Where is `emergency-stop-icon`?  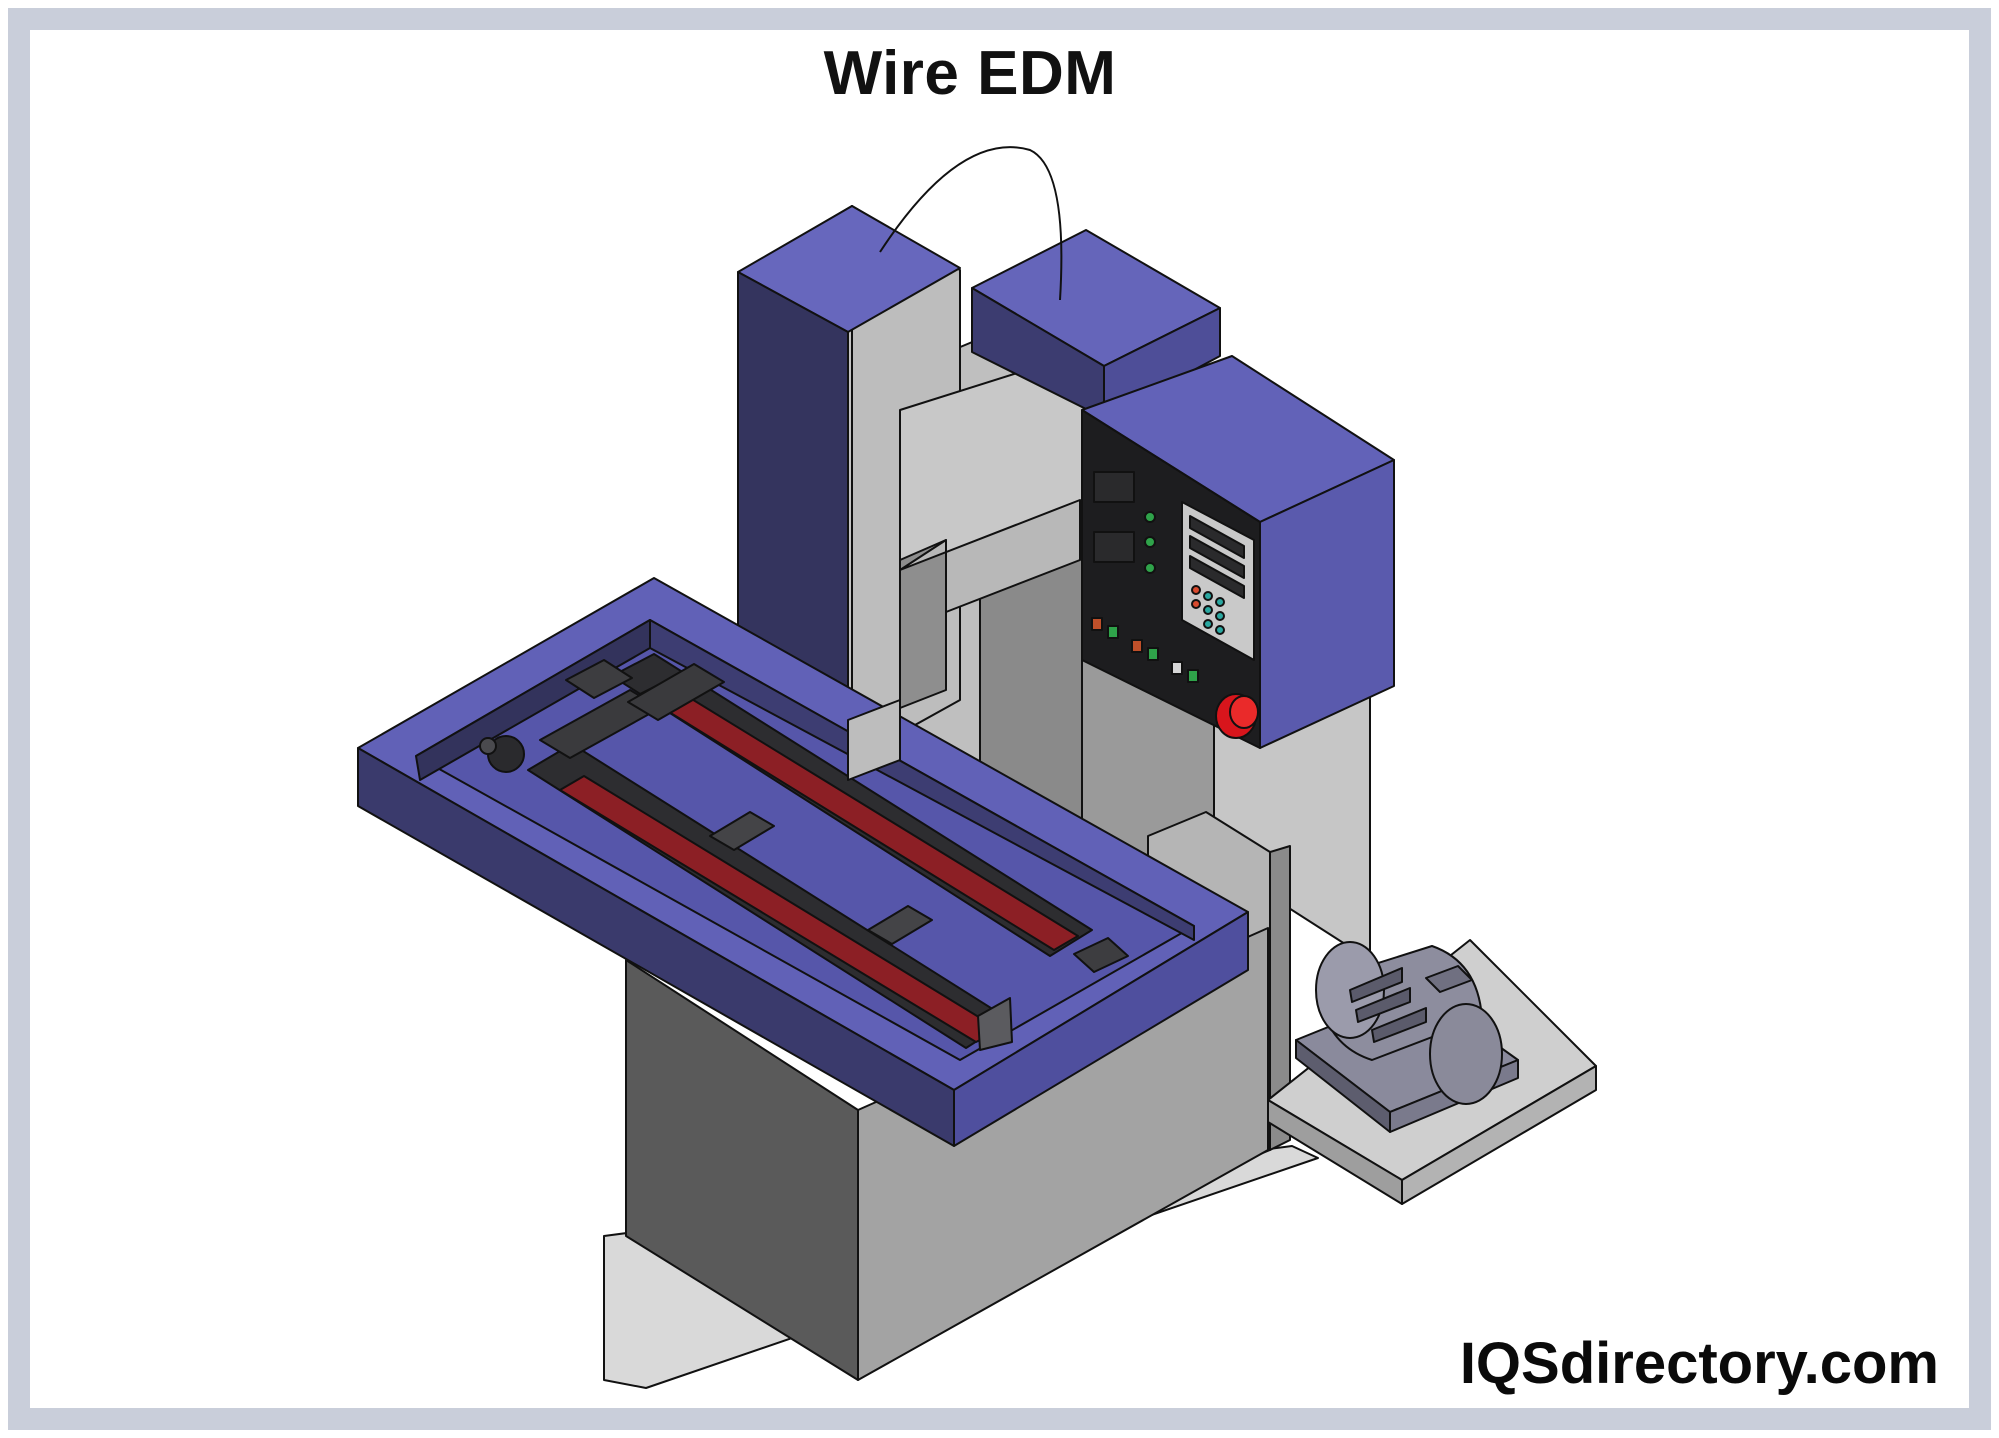 emergency-stop-icon is located at coordinates (1237, 716).